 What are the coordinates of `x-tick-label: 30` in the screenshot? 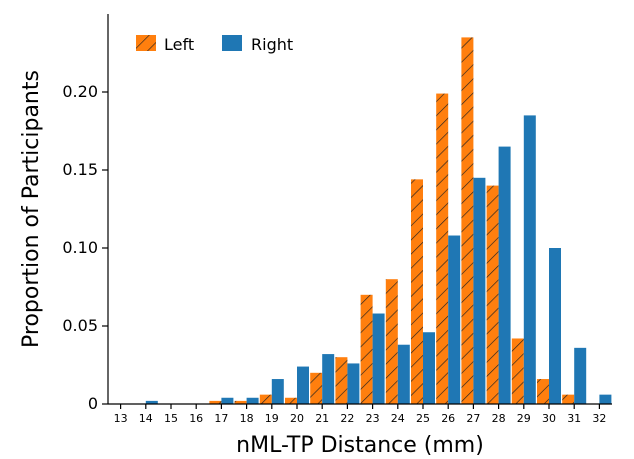 It's located at (549, 418).